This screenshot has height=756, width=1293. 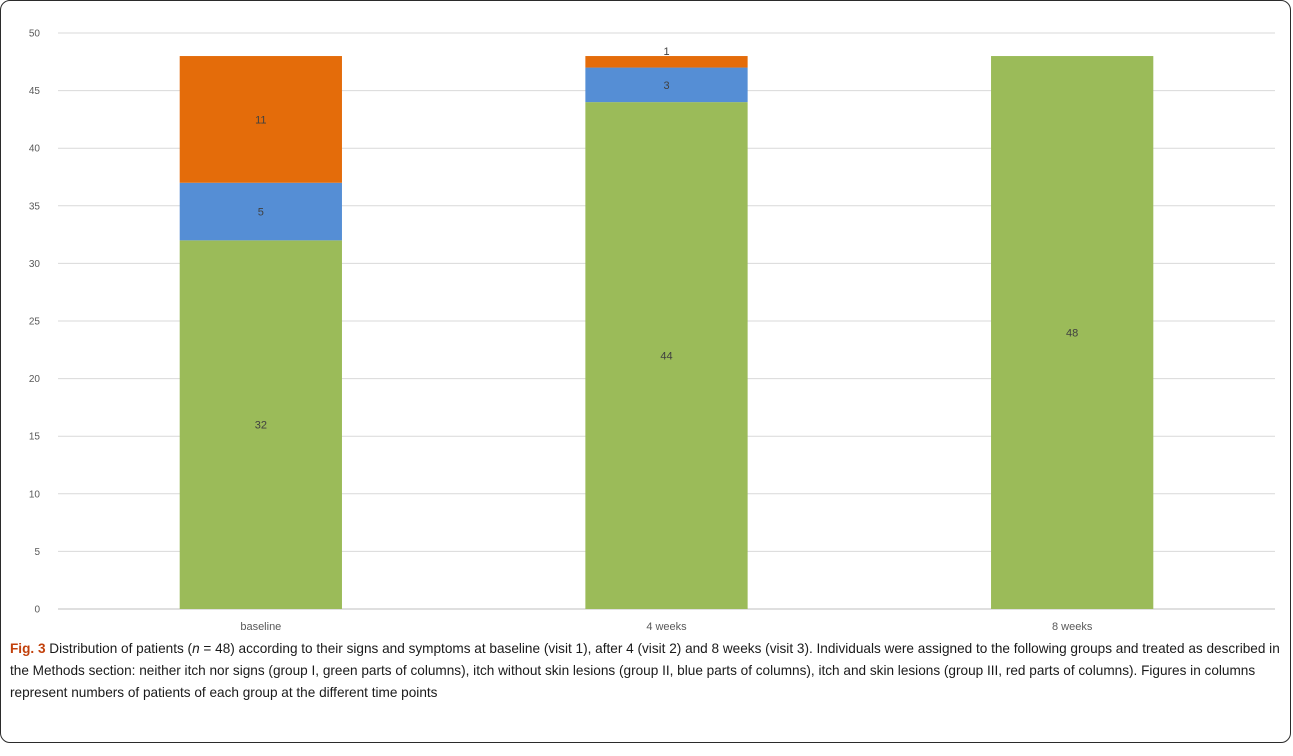 I want to click on y-tick-label: 50, so click(x=35, y=34).